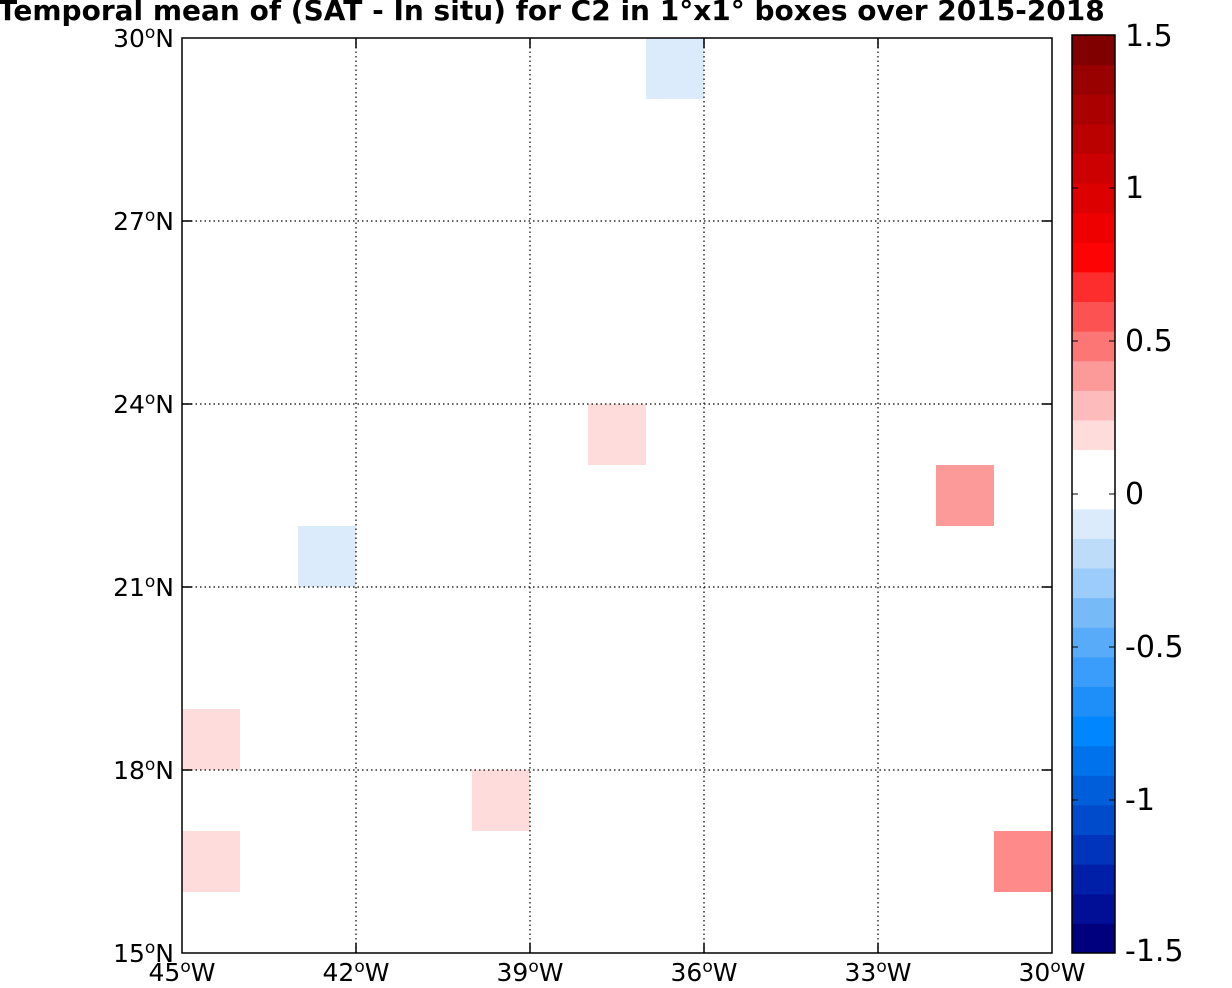 This screenshot has width=1232, height=988. What do you see at coordinates (143, 221) in the screenshot?
I see `latitude-label: 27oN` at bounding box center [143, 221].